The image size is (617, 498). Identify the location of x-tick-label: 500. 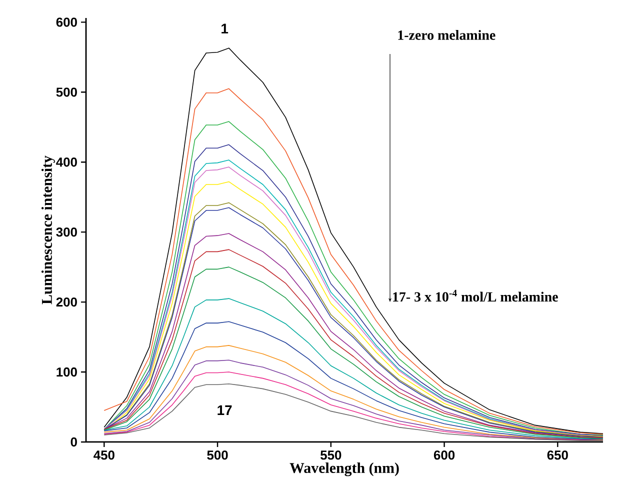
(217, 455).